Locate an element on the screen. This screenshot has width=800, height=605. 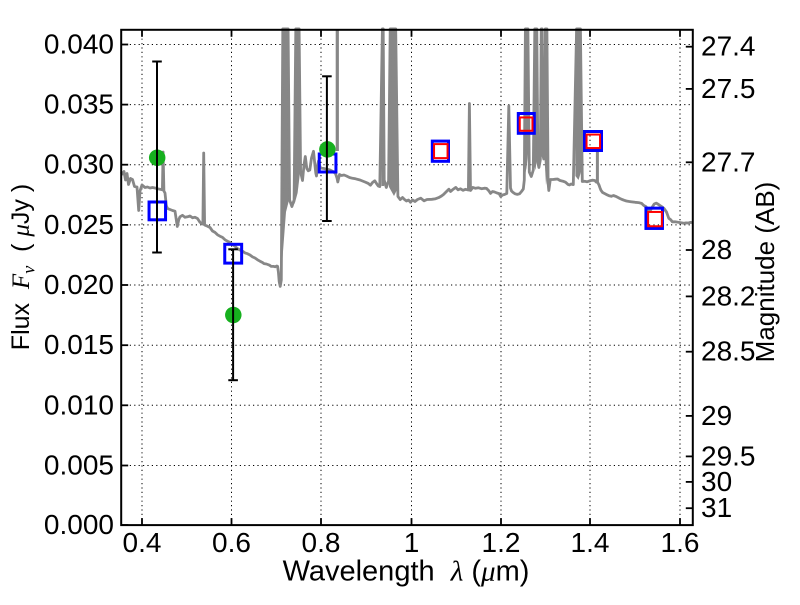
svg-text: 30 is located at coordinates (716, 481).